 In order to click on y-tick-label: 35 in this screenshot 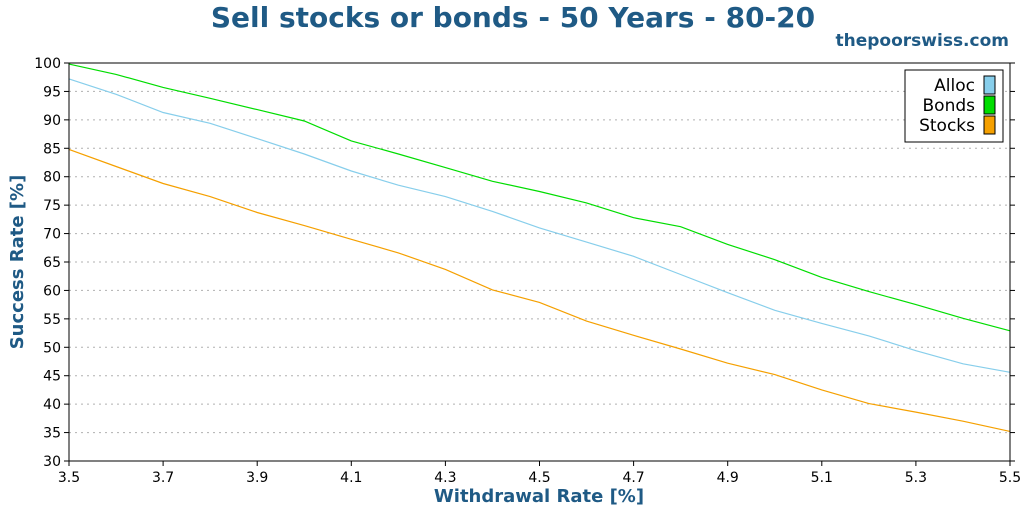, I will do `click(52, 434)`.